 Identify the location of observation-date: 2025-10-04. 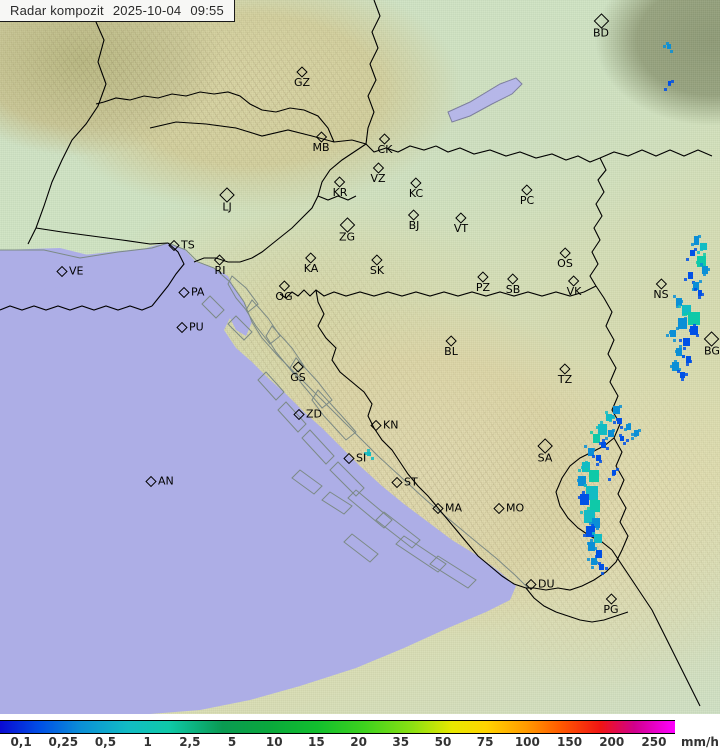
(147, 10).